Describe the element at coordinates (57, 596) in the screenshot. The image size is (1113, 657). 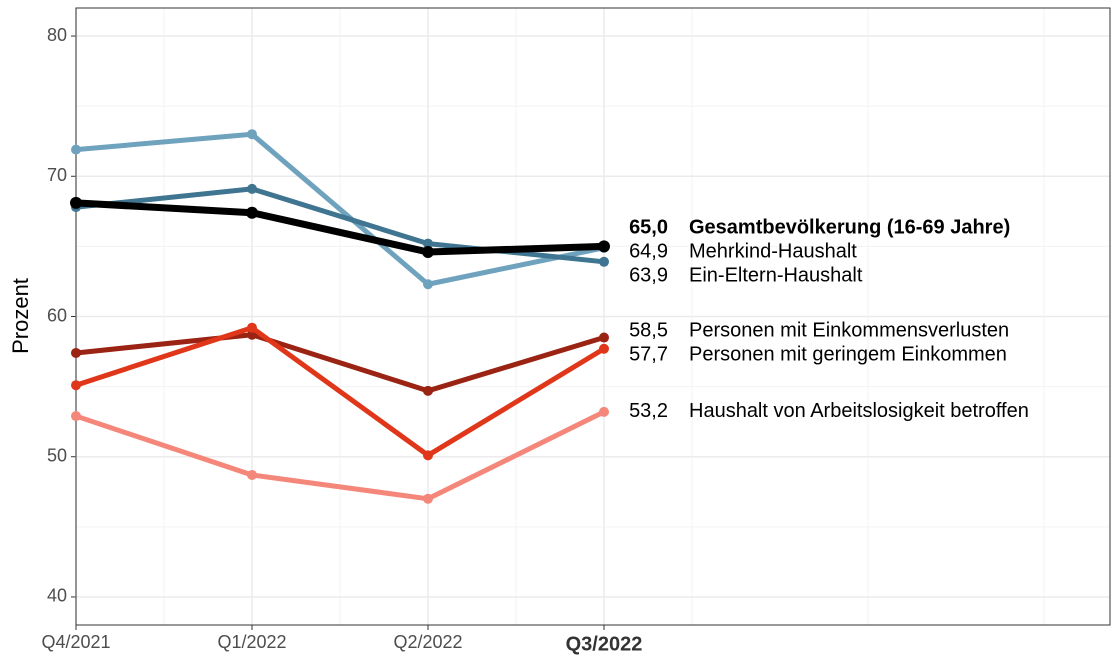
I see `y-tick-label: 40` at that location.